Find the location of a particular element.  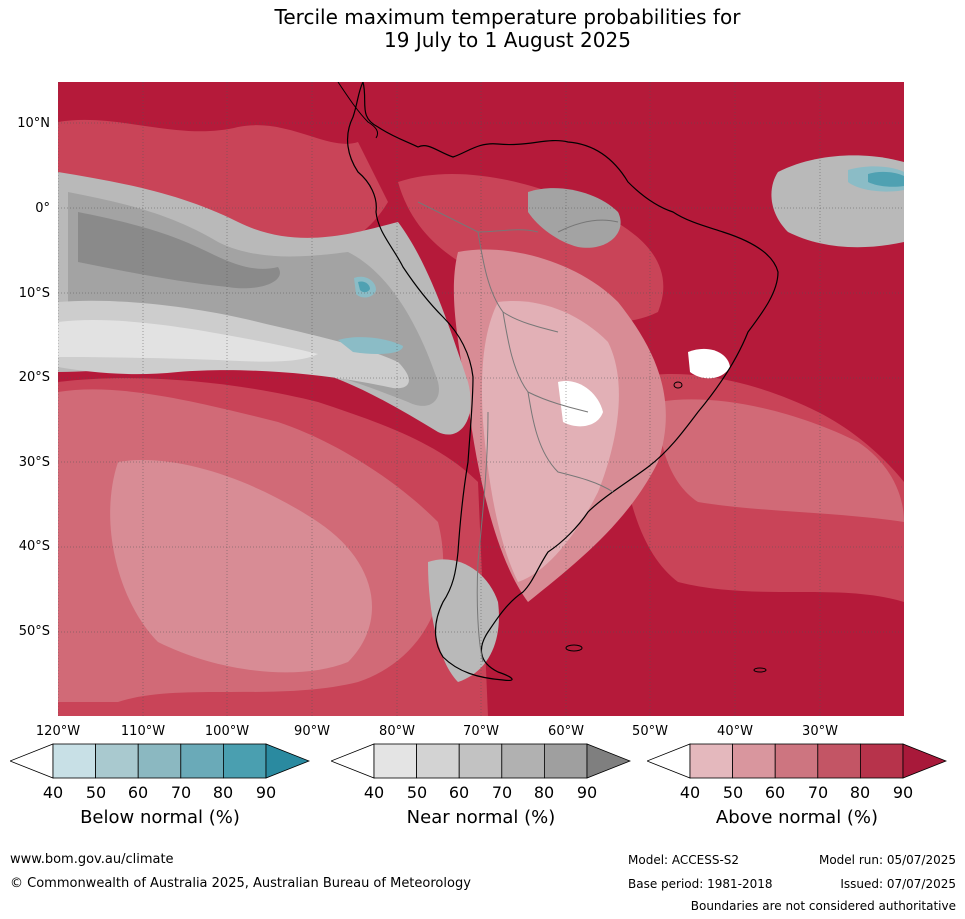

above-tick-90: 90 is located at coordinates (903, 792).